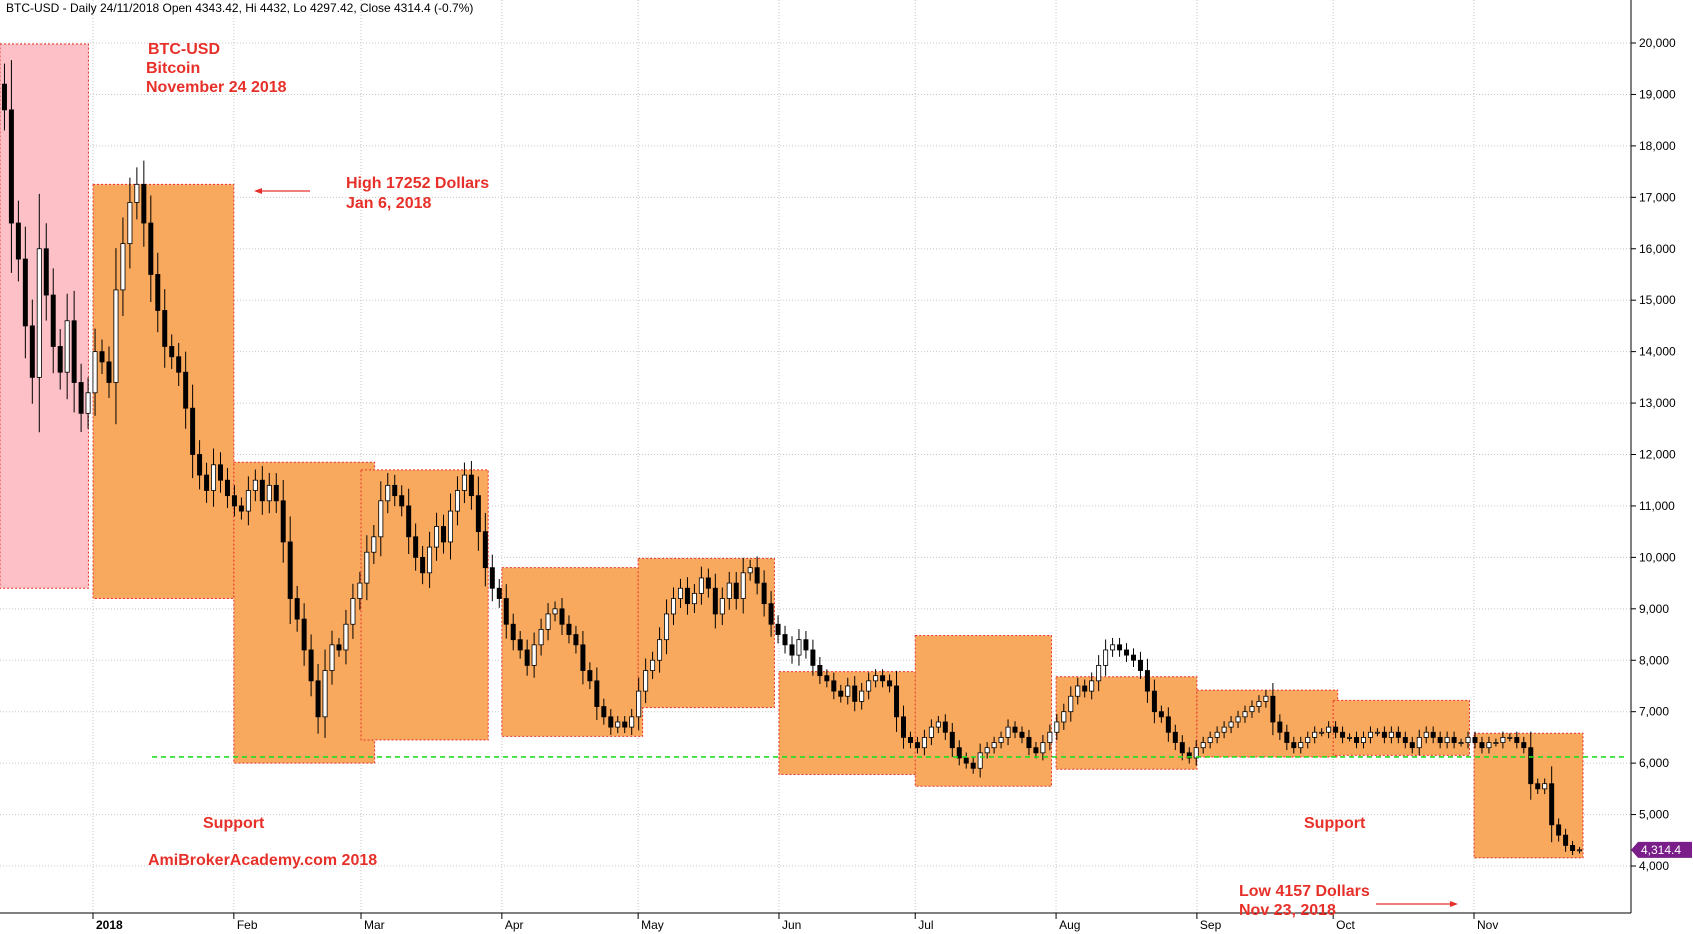 Image resolution: width=1693 pixels, height=934 pixels. What do you see at coordinates (1069, 925) in the screenshot?
I see `x-tick-label: Aug` at bounding box center [1069, 925].